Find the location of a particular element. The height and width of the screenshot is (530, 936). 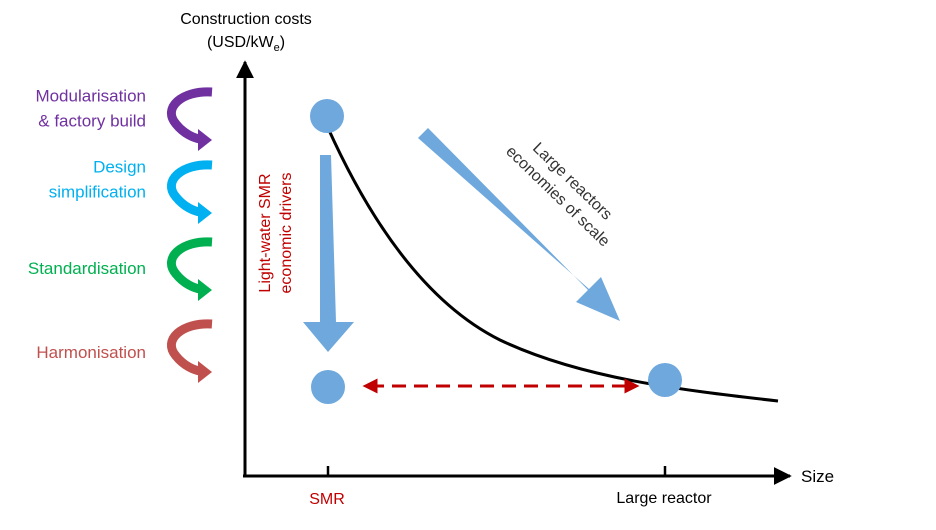

y-axis-title-line1: Construction costs is located at coordinates (246, 19).